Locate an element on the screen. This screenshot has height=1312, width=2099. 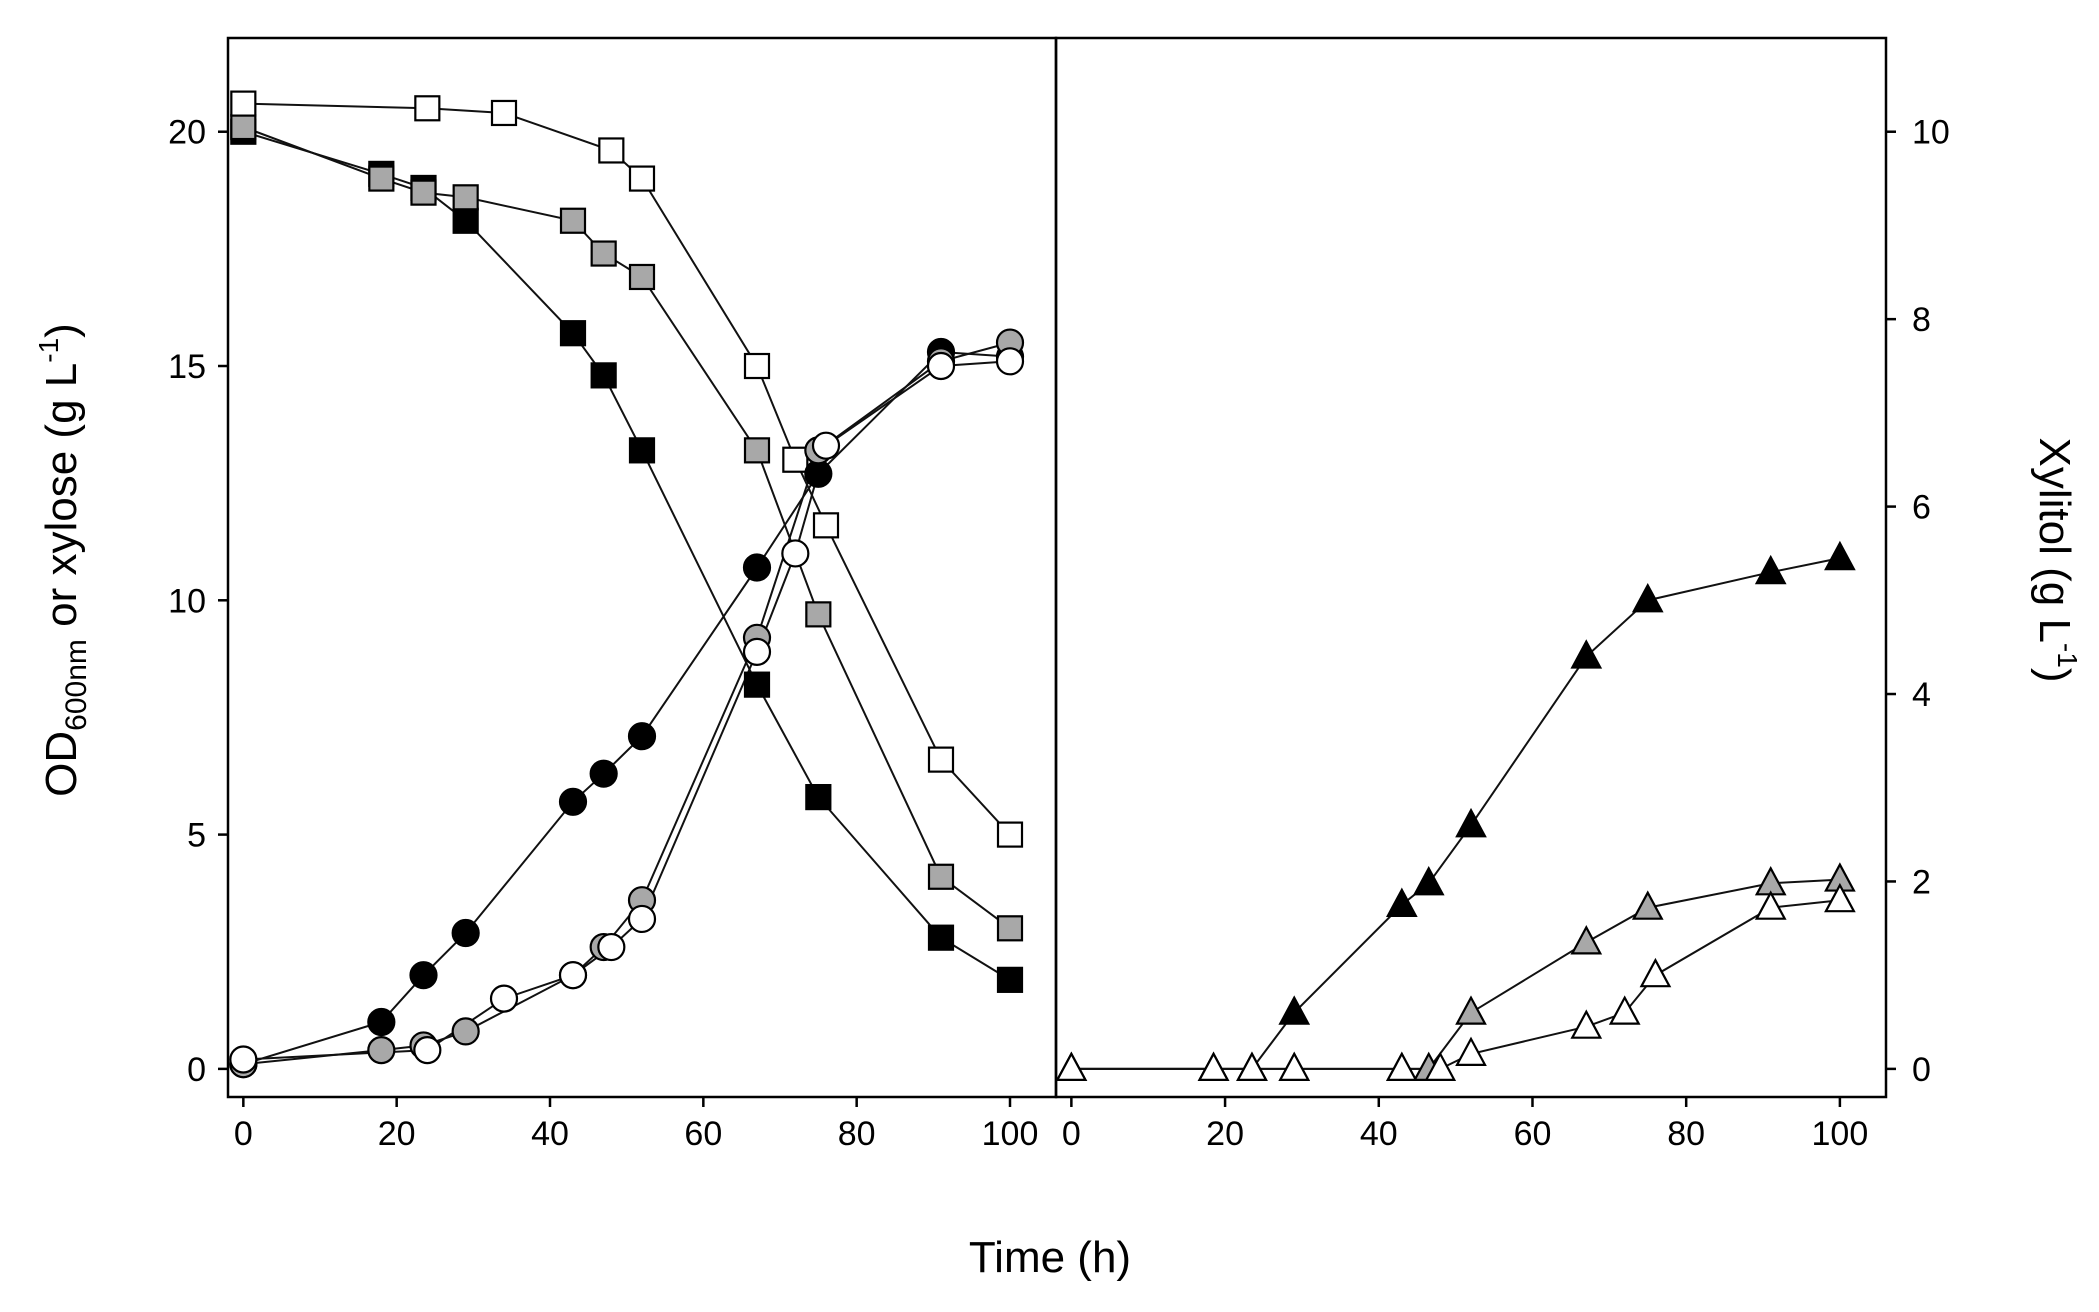
y-tick-label: 2 is located at coordinates (1921, 882).